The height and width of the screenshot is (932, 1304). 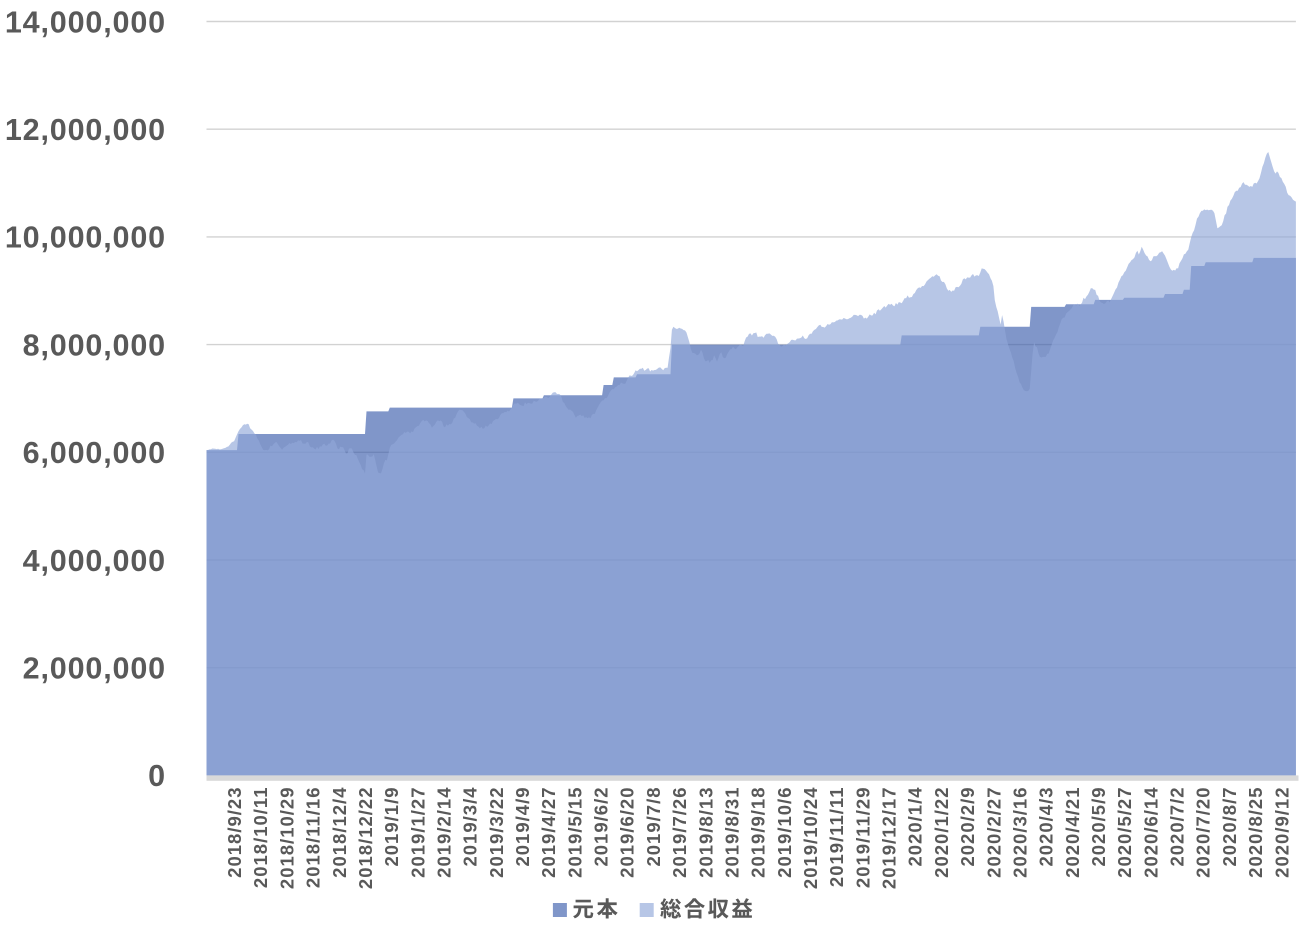 I want to click on svg-text: 2020/5/9, so click(x=1098, y=827).